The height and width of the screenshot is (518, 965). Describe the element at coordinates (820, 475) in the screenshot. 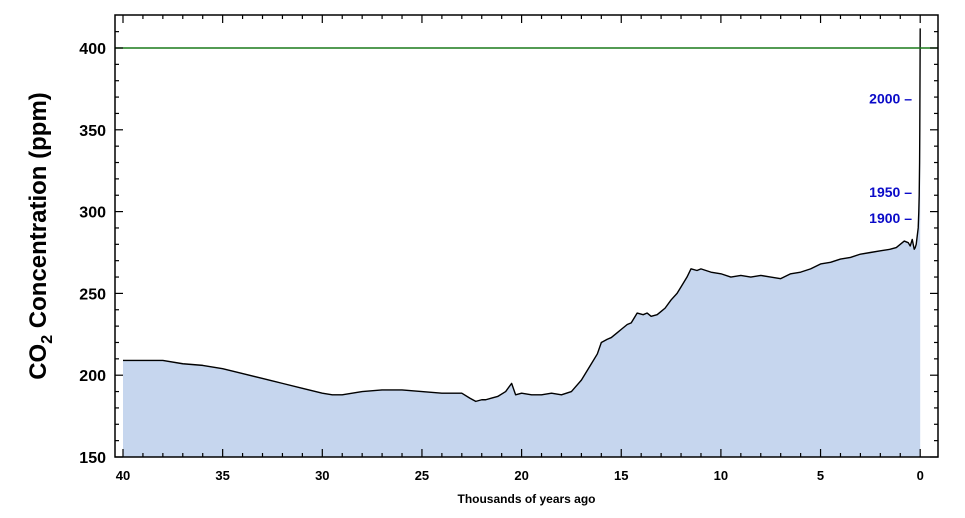

I see `x-tick-label: 5` at that location.